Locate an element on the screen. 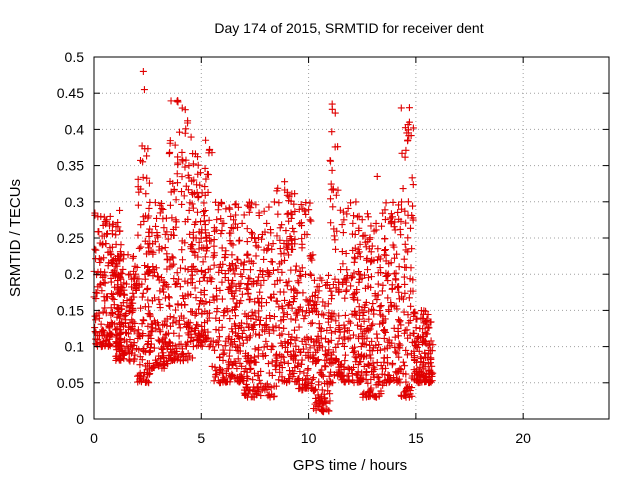  x-tick-label: 10 is located at coordinates (309, 438).